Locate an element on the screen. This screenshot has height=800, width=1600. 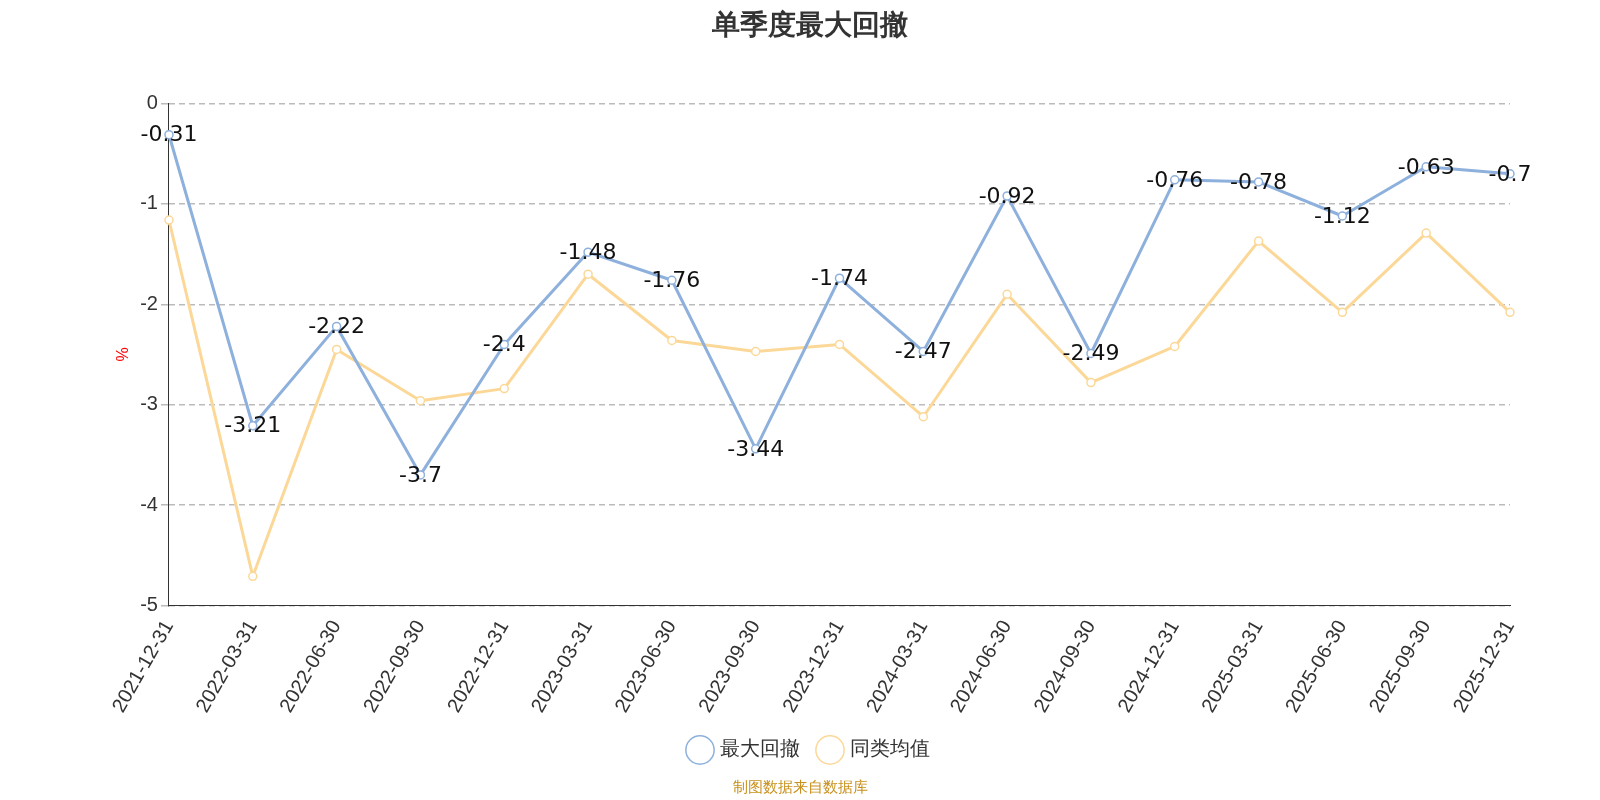
data-label: -3.44 is located at coordinates (756, 448).